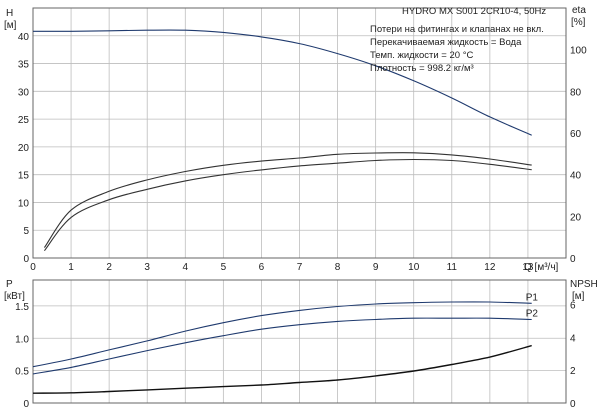 The image size is (604, 416). Describe the element at coordinates (24, 92) in the screenshot. I see `y-tick-label: 30` at that location.